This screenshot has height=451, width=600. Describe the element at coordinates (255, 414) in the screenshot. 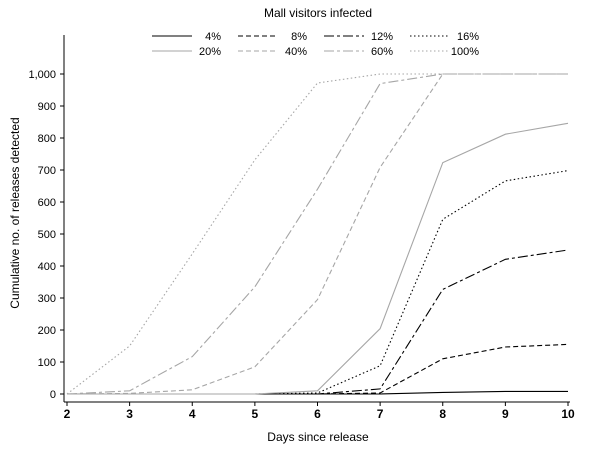

I see `x-tick-label: 5` at that location.